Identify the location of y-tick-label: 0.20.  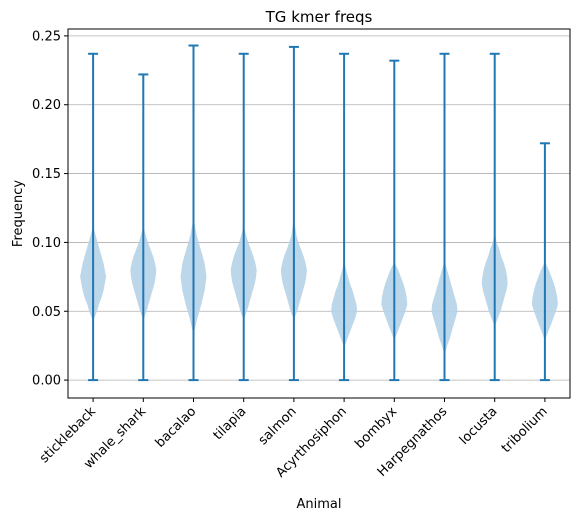
(46, 105).